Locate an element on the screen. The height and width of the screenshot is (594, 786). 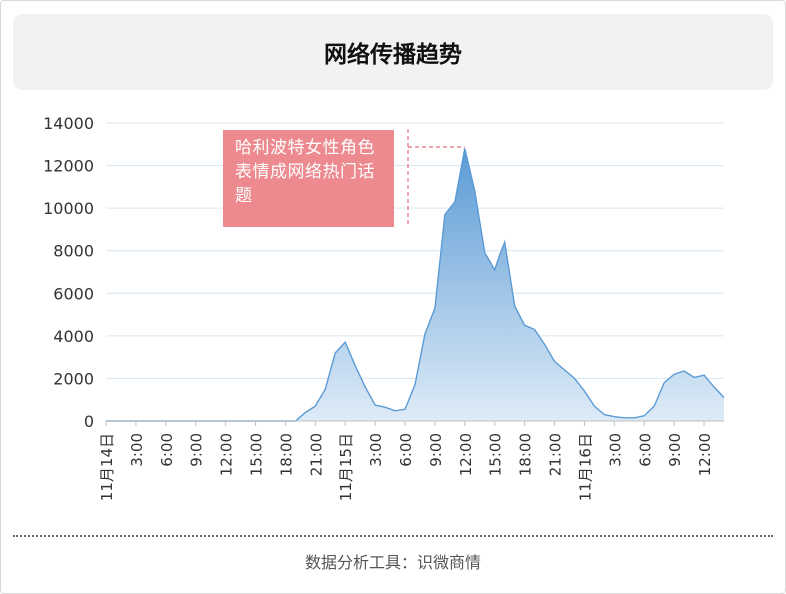
y-tick-label: 2000 is located at coordinates (73, 378).